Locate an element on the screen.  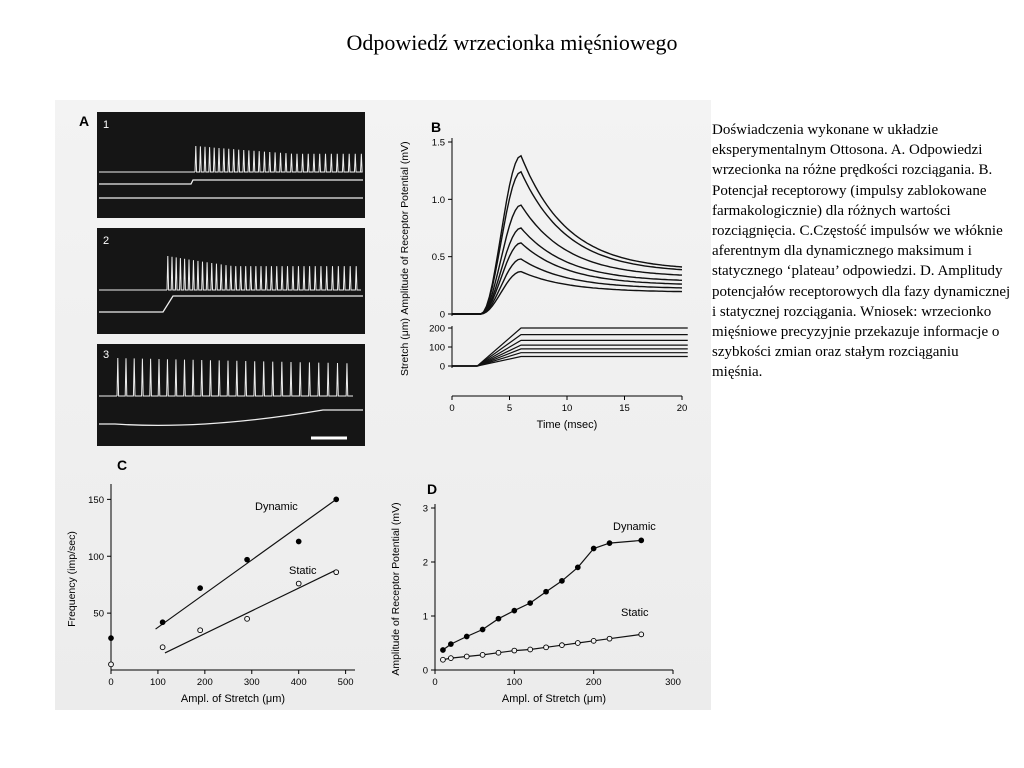
y-tick-label: 0 is located at coordinates (425, 671).